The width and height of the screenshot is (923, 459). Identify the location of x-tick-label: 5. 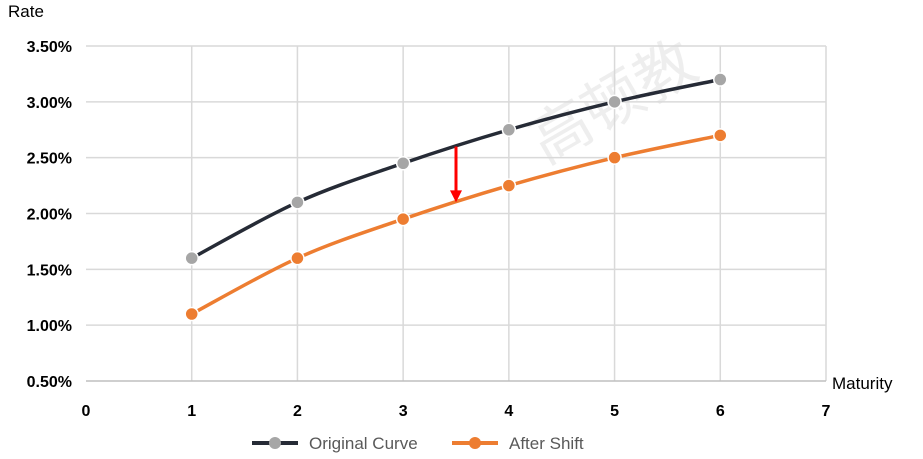
(614, 411).